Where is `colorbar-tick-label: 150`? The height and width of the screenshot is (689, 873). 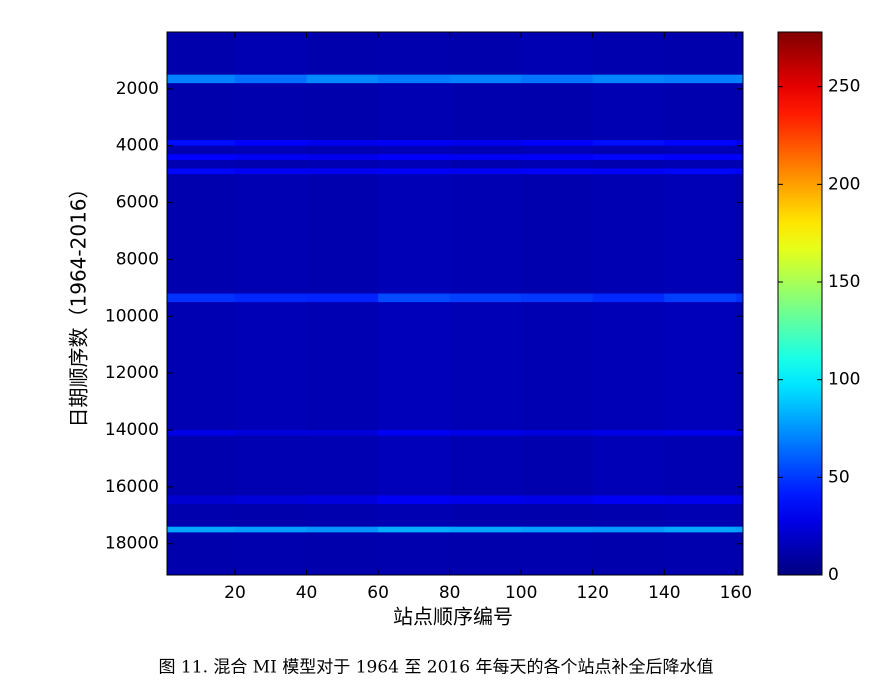
colorbar-tick-label: 150 is located at coordinates (844, 282).